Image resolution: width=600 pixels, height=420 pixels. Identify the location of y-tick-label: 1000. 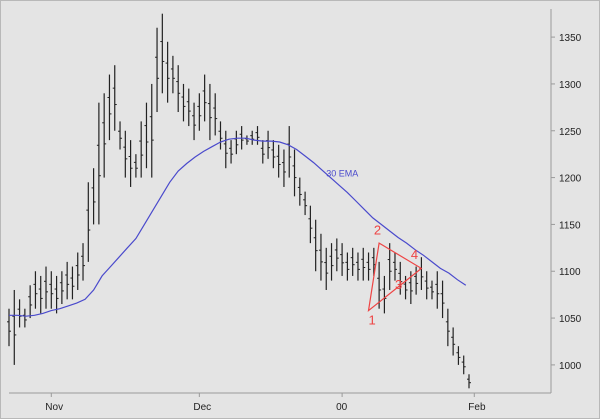
(570, 366).